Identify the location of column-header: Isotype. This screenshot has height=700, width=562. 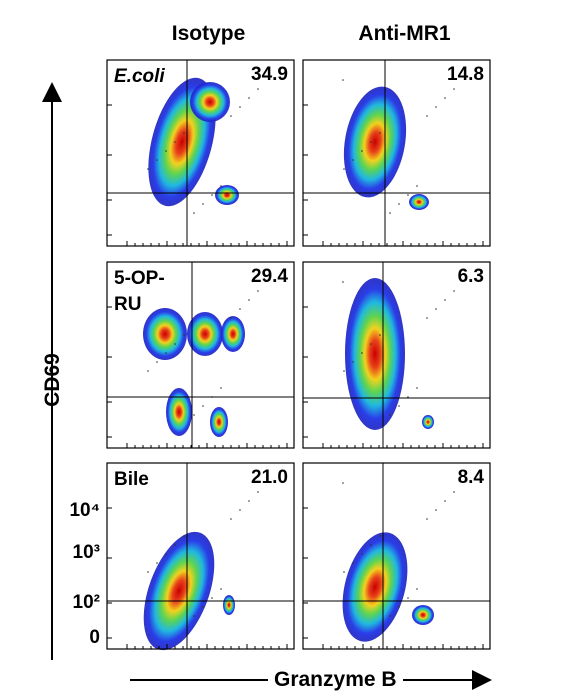
(208, 33).